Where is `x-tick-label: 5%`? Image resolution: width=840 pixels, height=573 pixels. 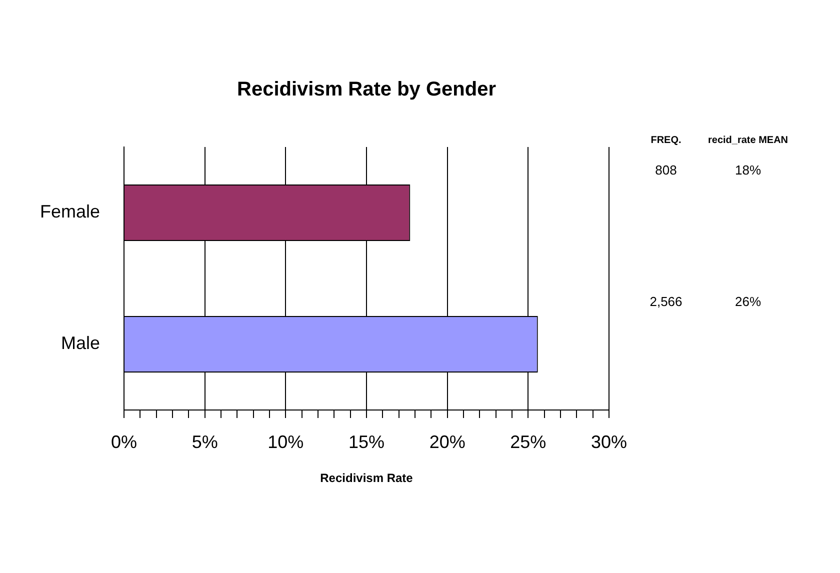
x-tick-label: 5% is located at coordinates (205, 442).